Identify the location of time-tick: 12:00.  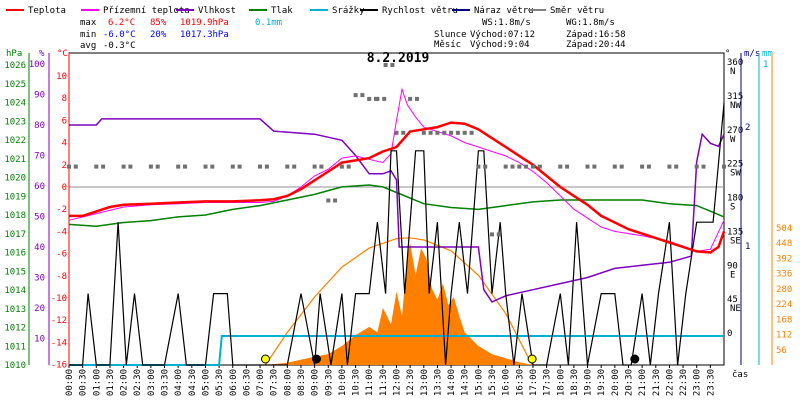
(398, 382).